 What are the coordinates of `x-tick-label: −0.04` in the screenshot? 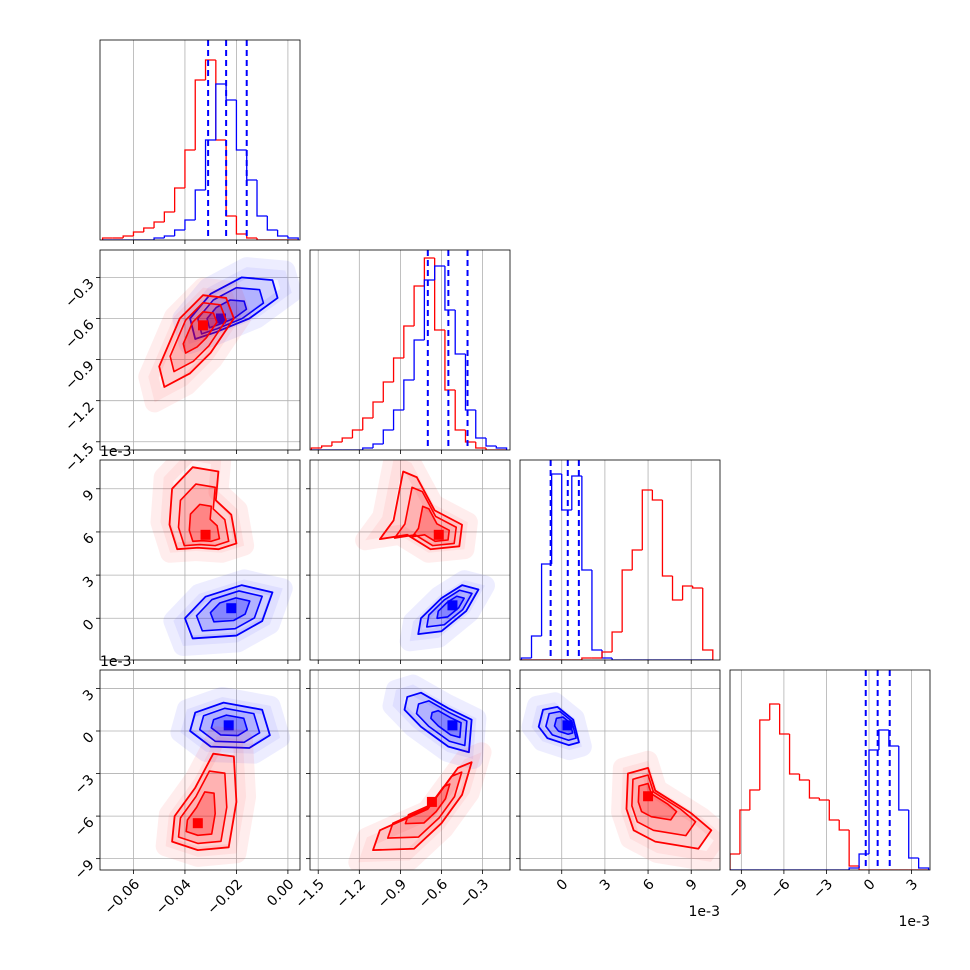 It's located at (174, 897).